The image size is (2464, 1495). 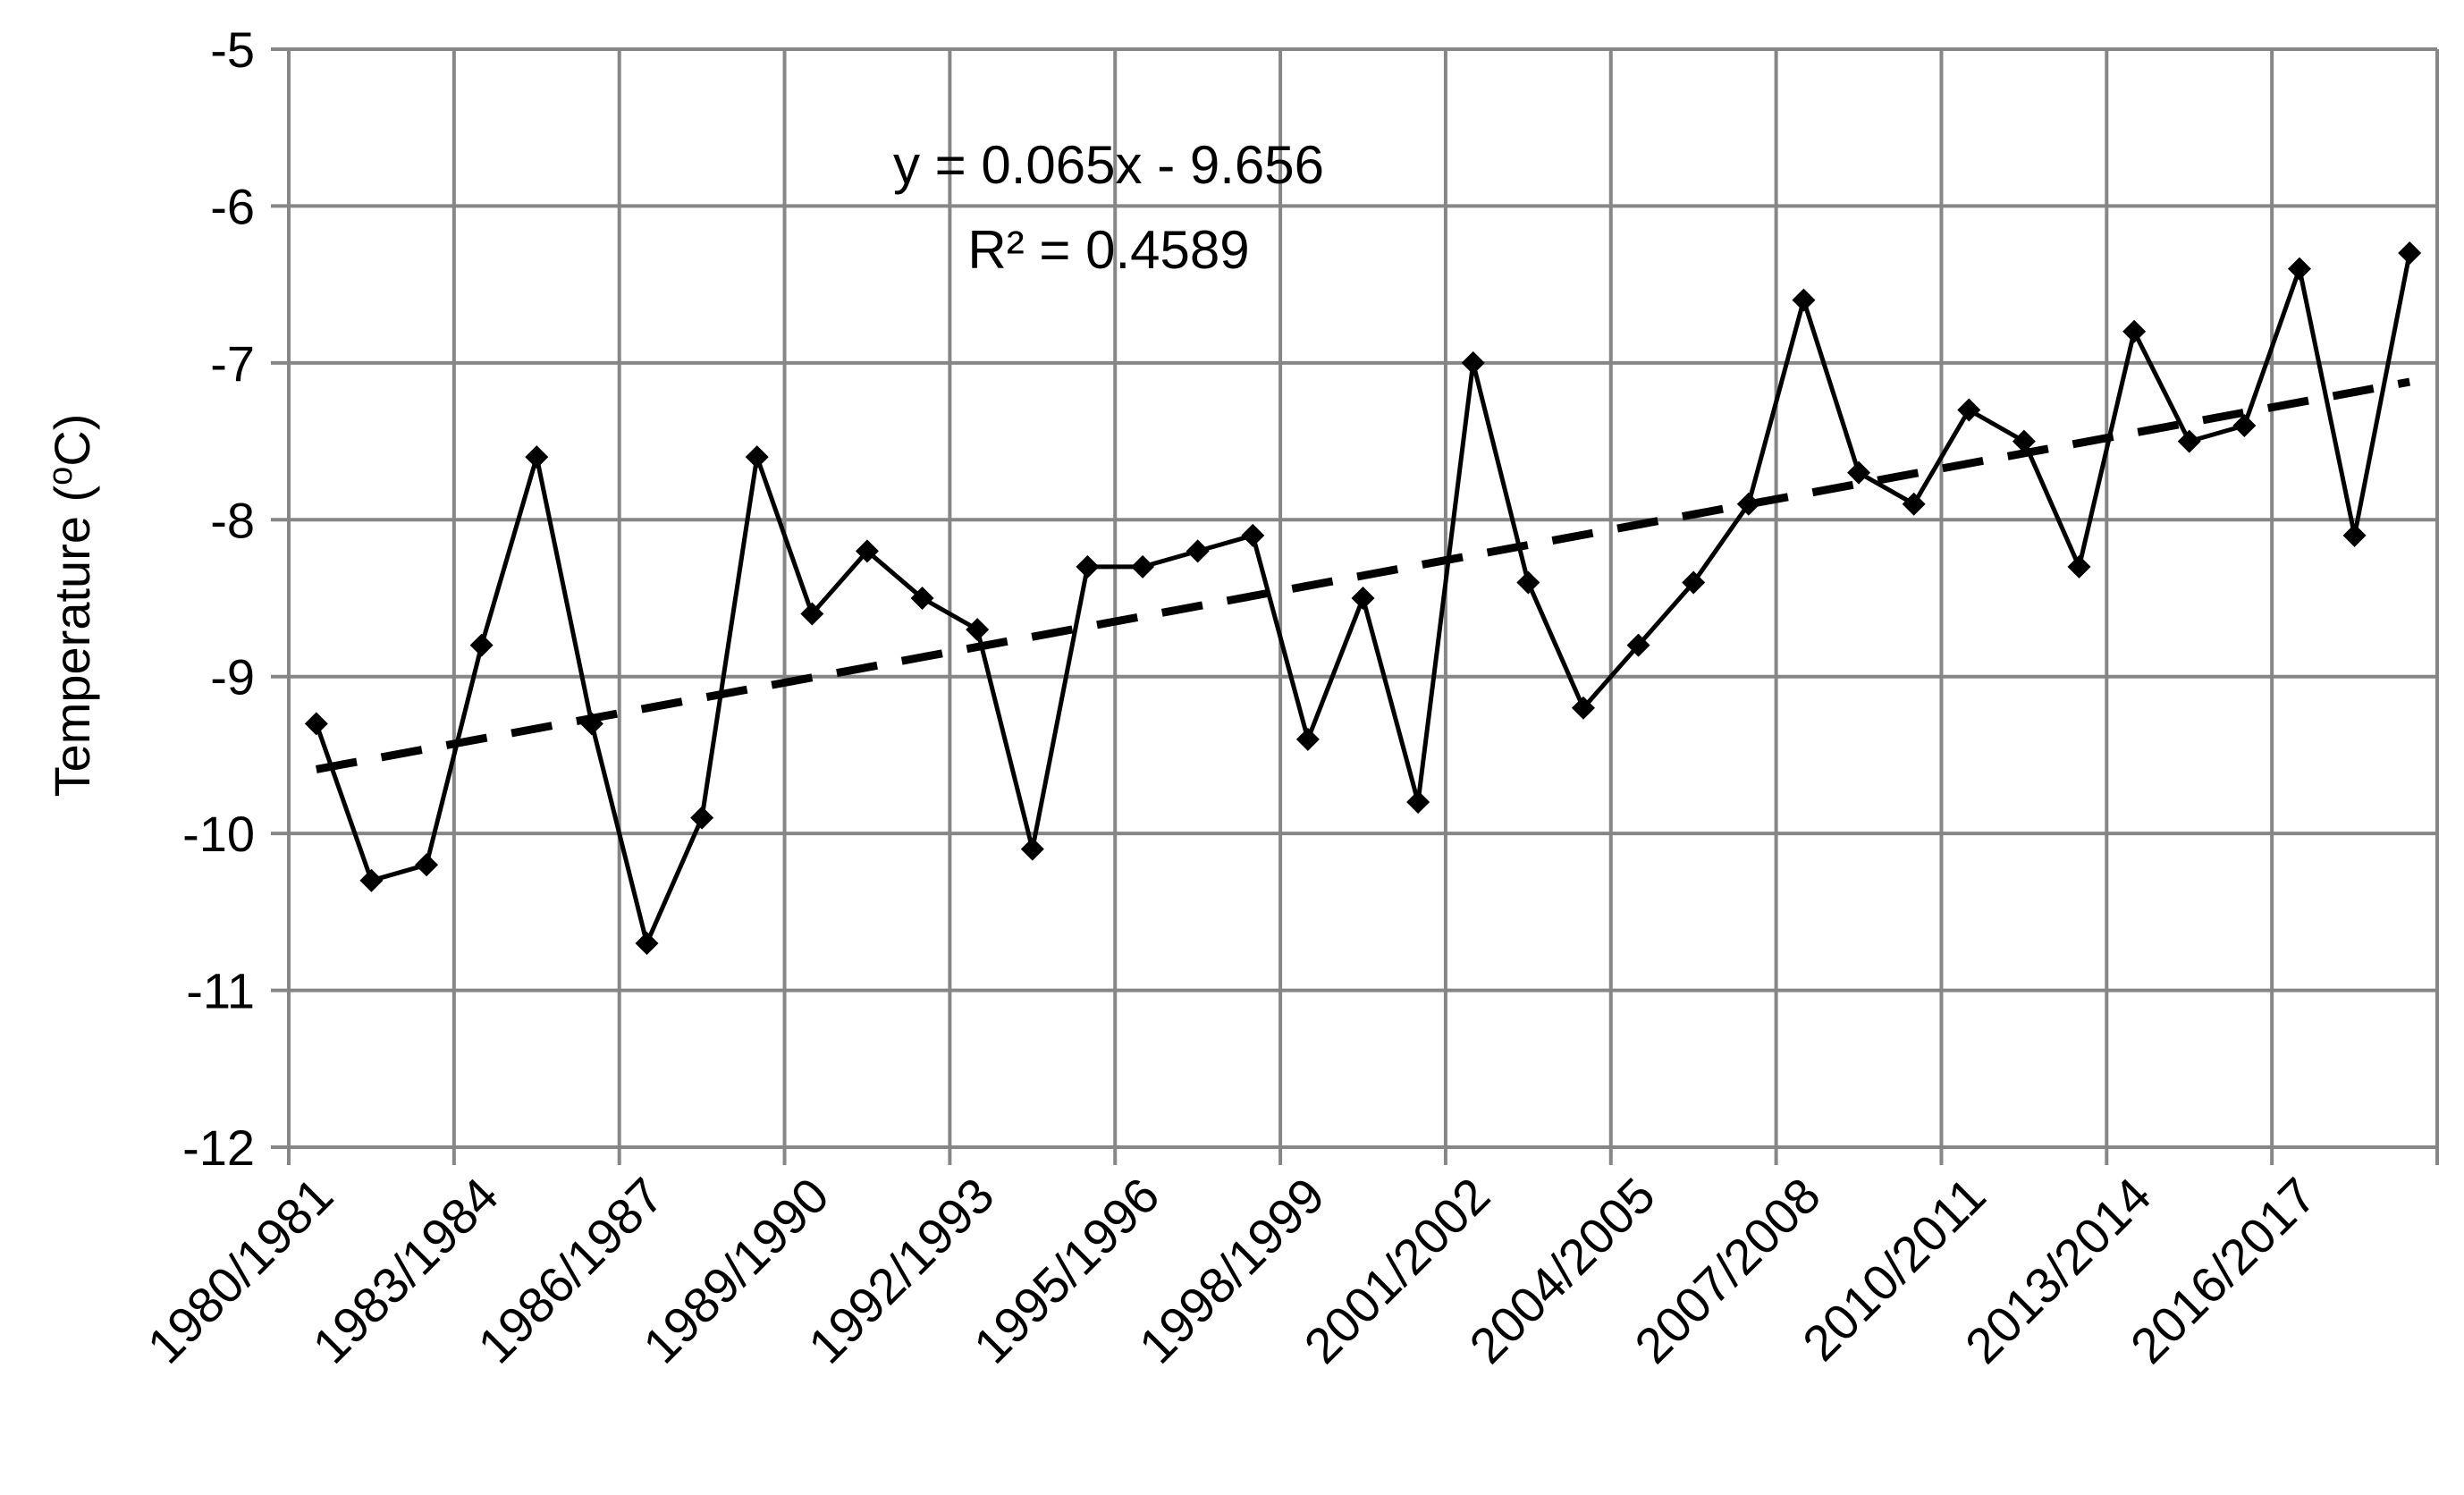 I want to click on y-tick-label: -5, so click(x=232, y=49).